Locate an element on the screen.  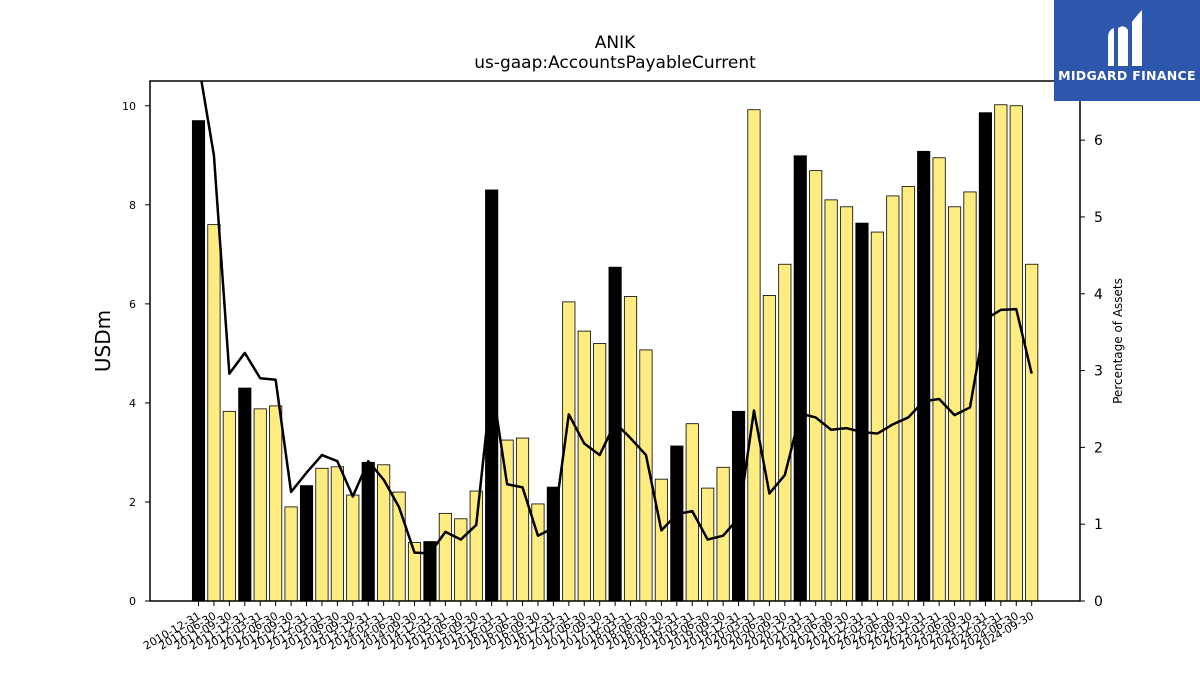
y-tick-label: 8 is located at coordinates (132, 205).